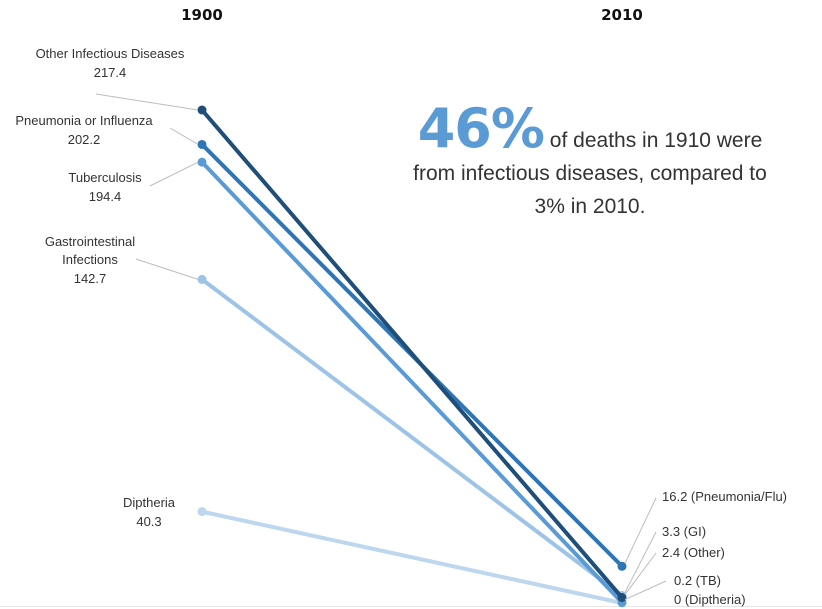 This screenshot has width=822, height=609. Describe the element at coordinates (90, 259) in the screenshot. I see `series-name-label: Infections` at that location.